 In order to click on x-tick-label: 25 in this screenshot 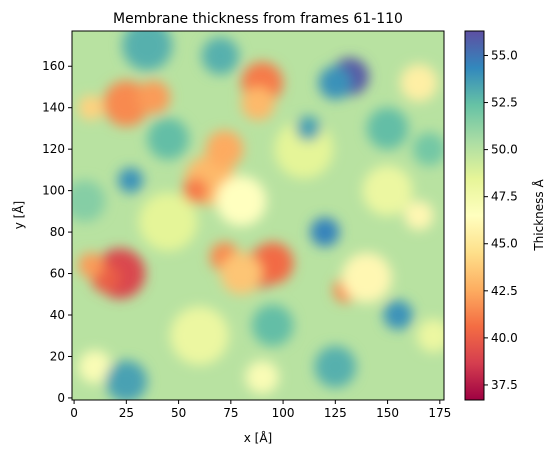, I will do `click(126, 413)`.